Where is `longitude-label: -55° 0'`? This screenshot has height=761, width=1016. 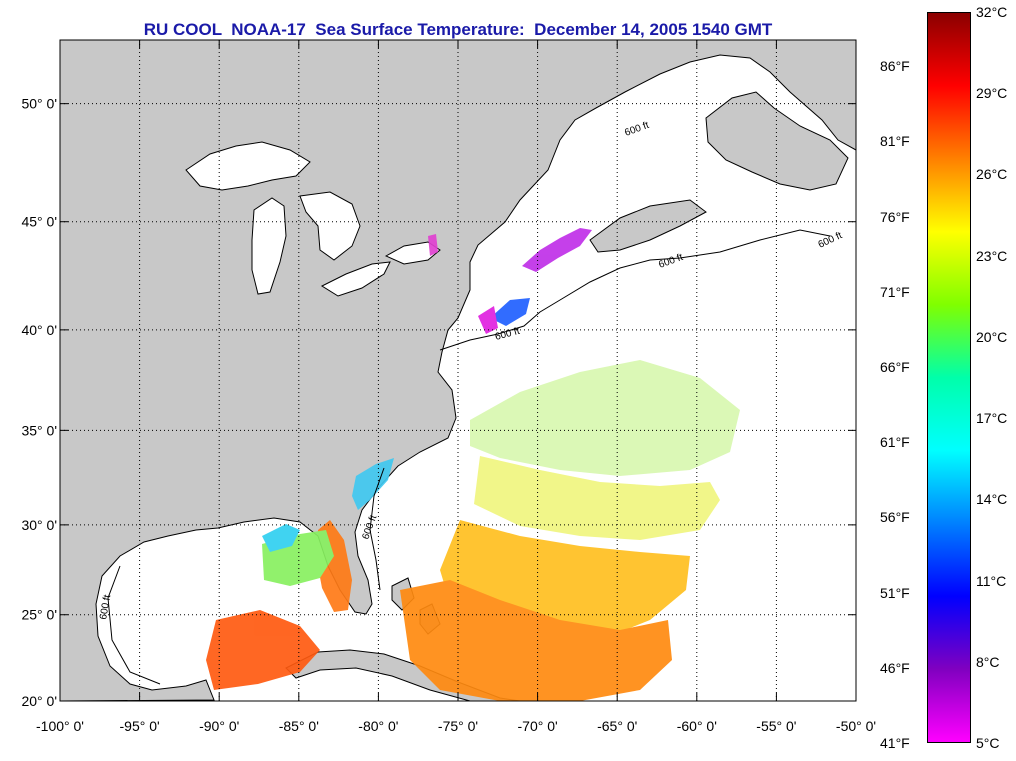 longitude-label: -55° 0' is located at coordinates (776, 726).